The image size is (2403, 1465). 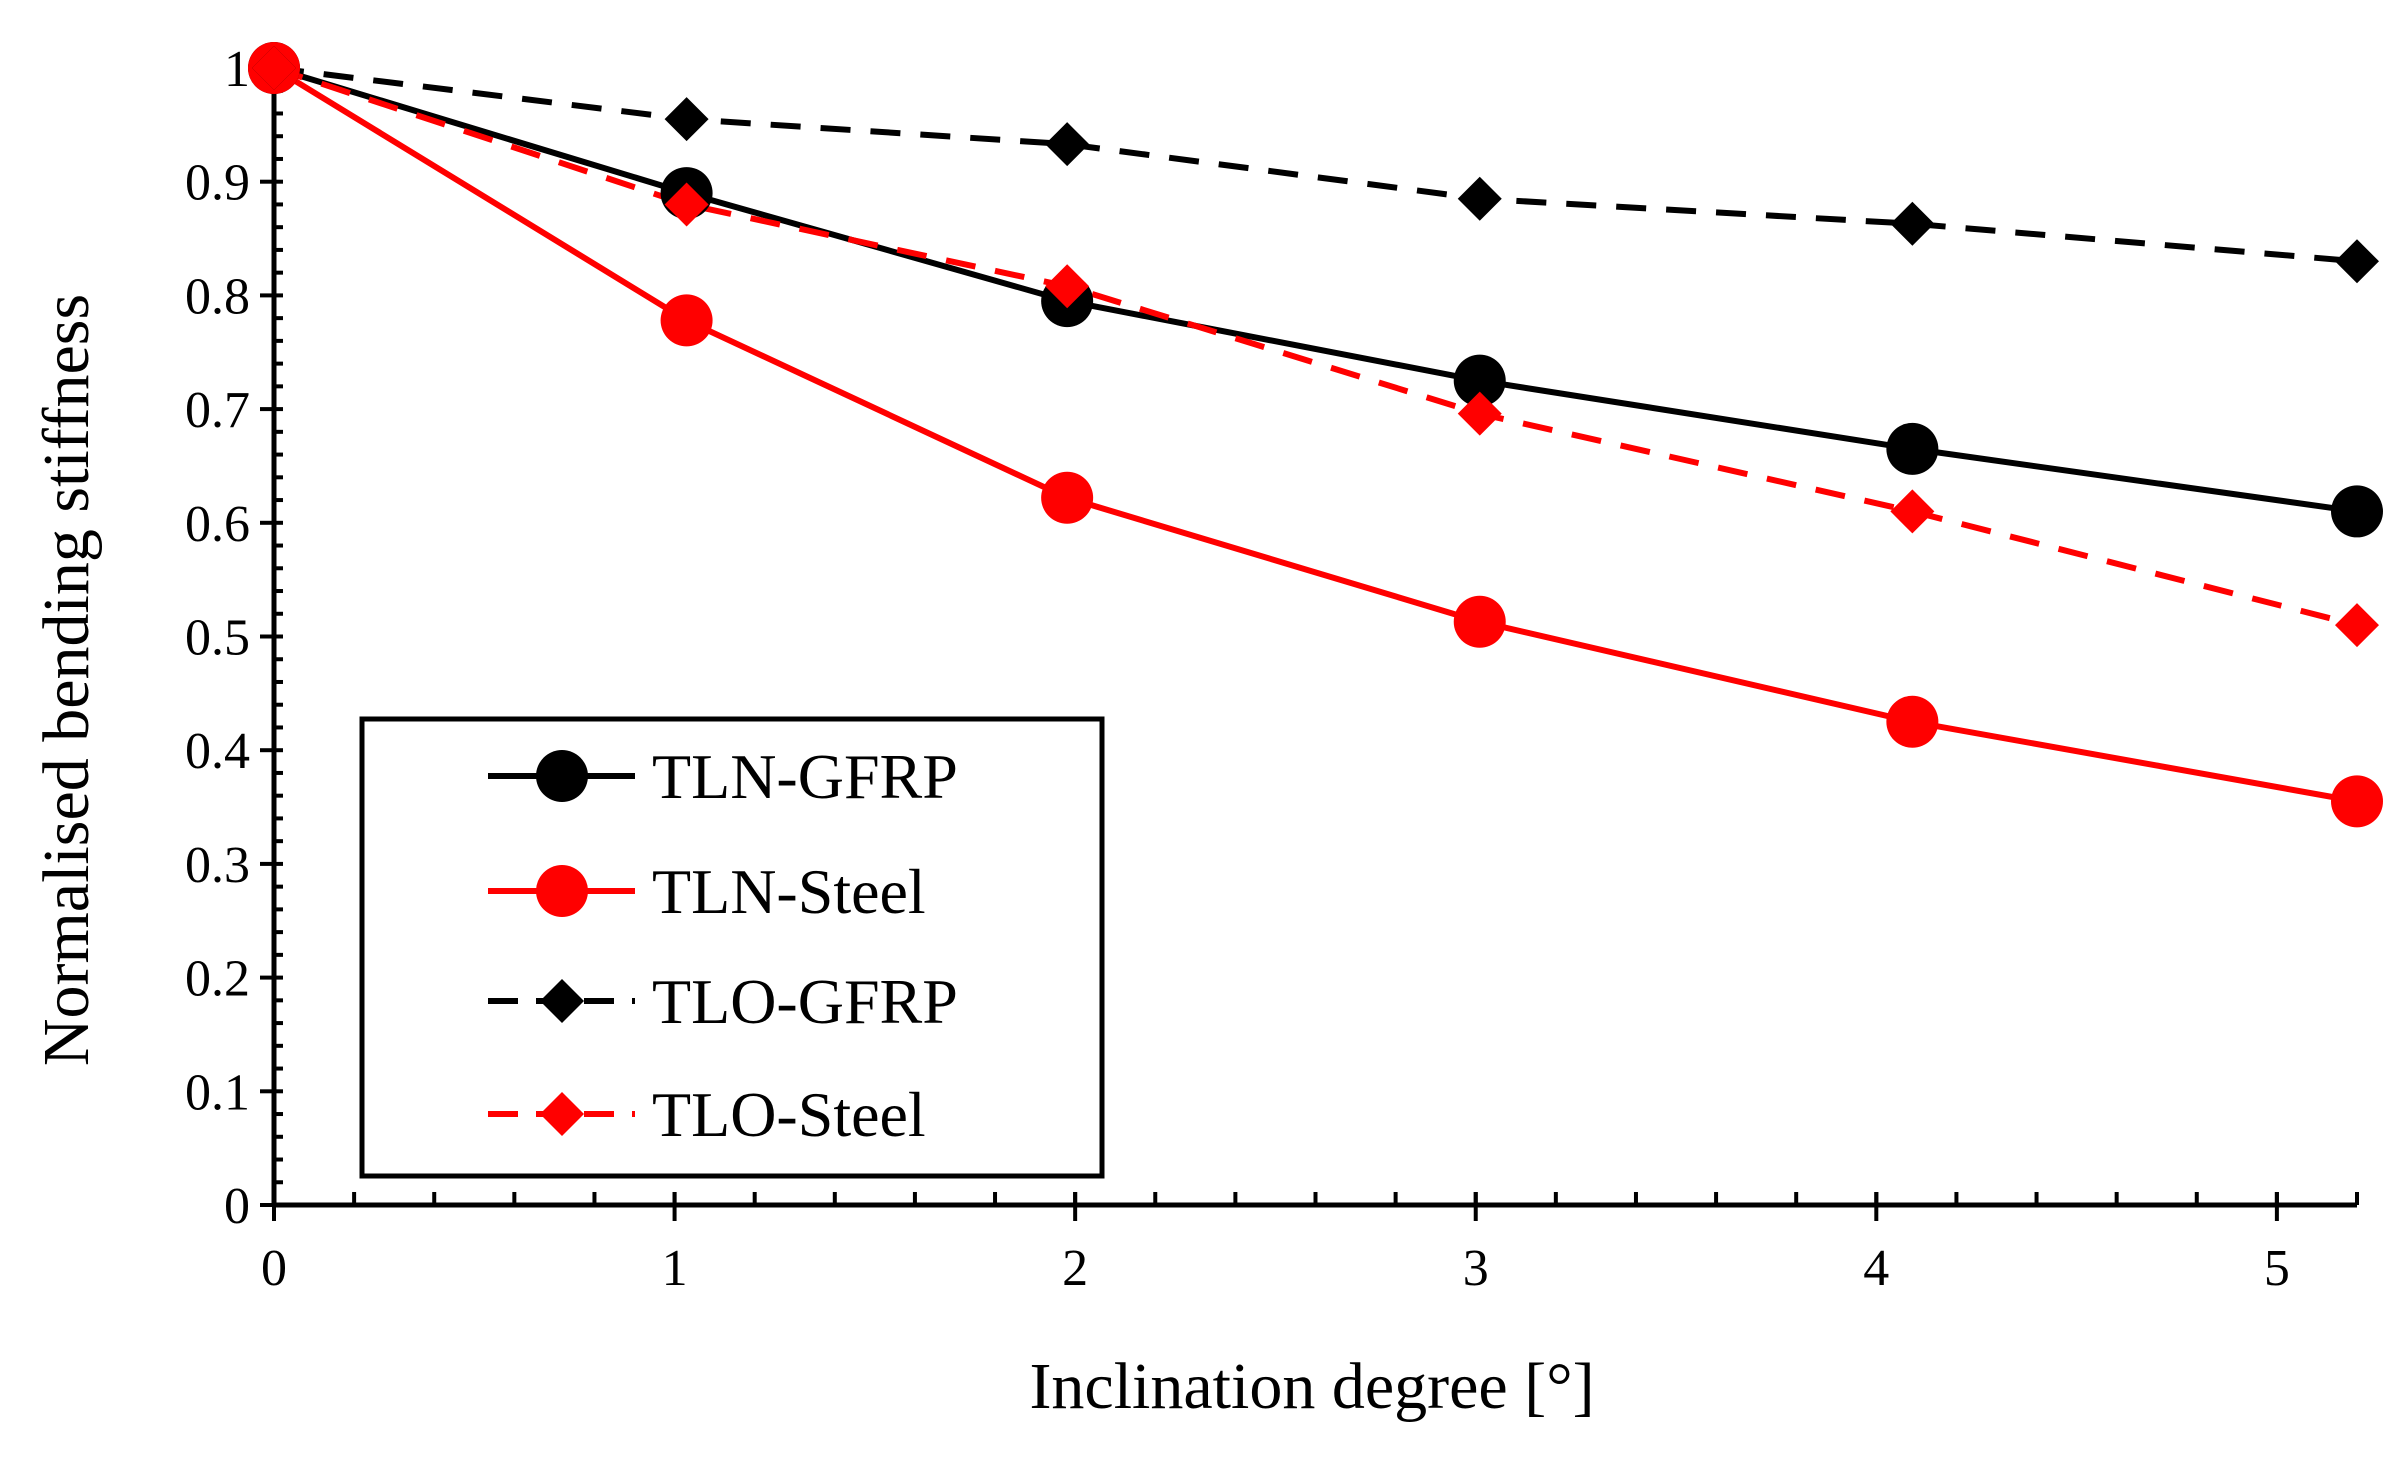 I want to click on legend-label-tln-steel: TLN-Steel, so click(x=789, y=891).